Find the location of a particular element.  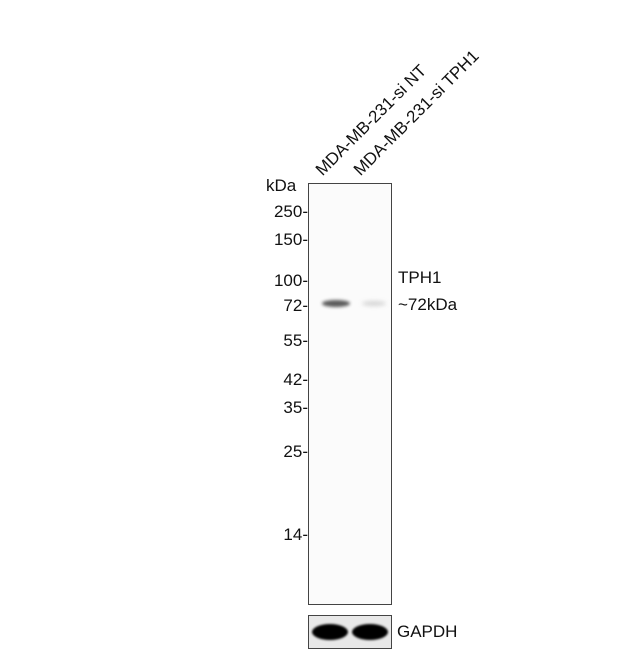

gapdh-blot is located at coordinates (350, 632).